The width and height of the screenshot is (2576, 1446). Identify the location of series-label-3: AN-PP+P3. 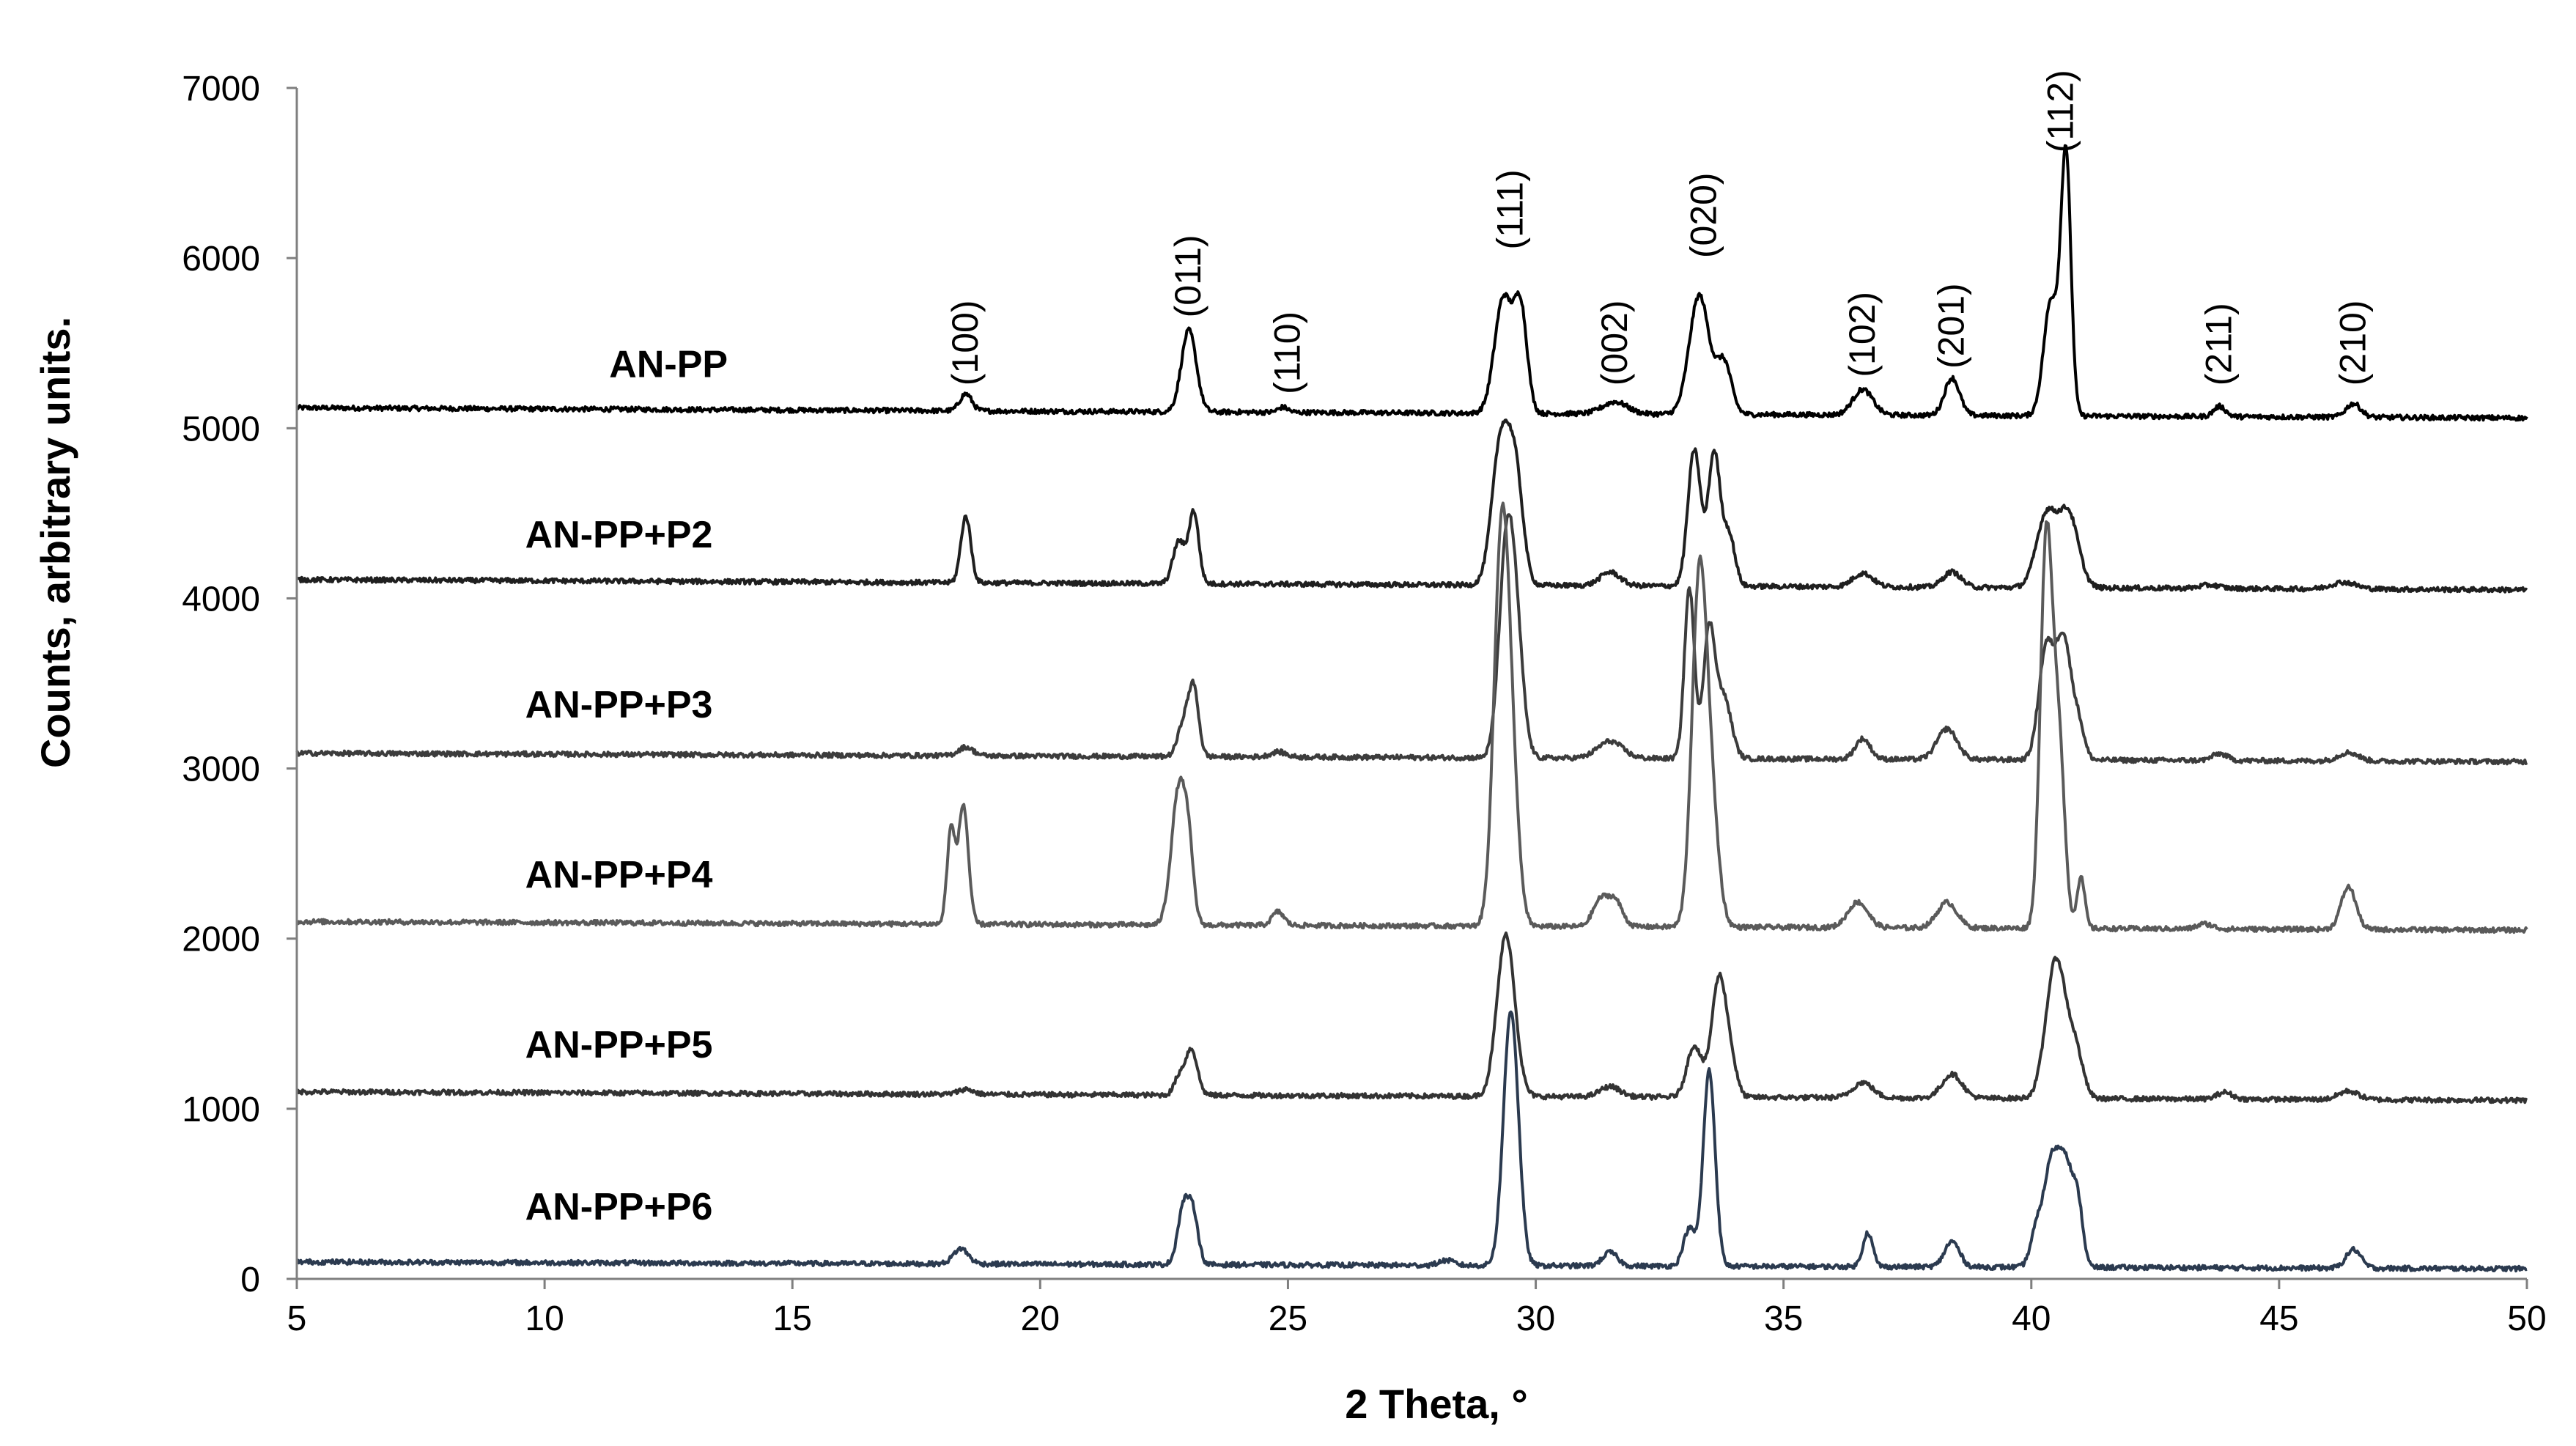
(619, 705).